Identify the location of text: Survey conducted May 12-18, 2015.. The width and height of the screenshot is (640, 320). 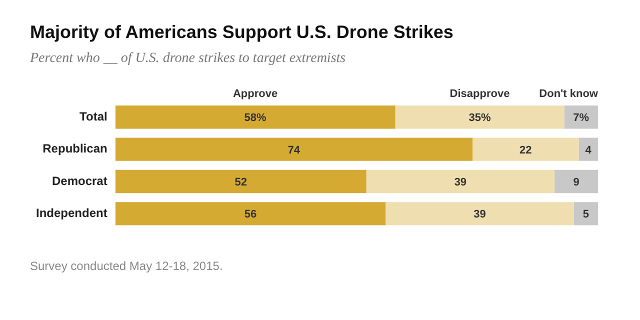
(126, 265).